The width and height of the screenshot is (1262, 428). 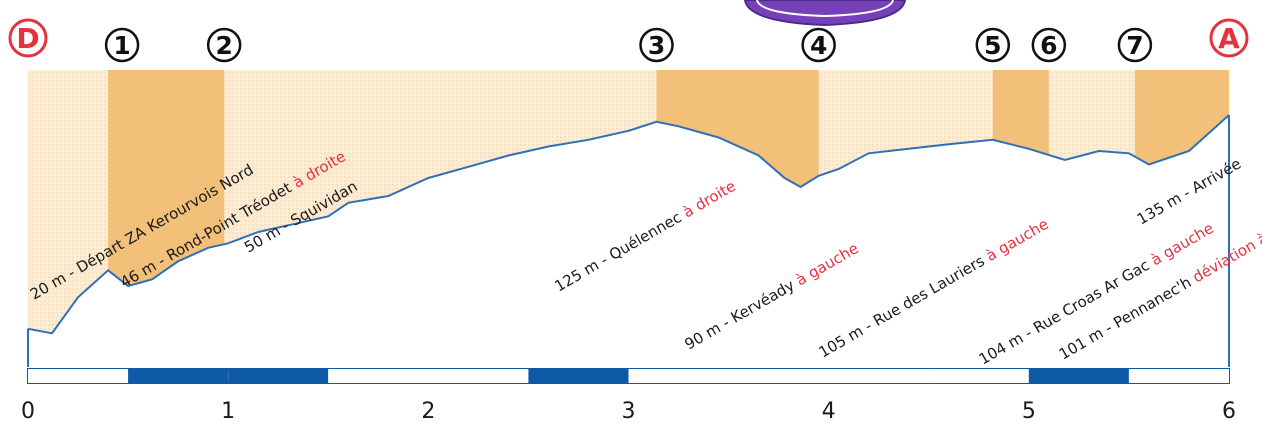 I want to click on tick-label-5: 5, so click(x=1029, y=411).